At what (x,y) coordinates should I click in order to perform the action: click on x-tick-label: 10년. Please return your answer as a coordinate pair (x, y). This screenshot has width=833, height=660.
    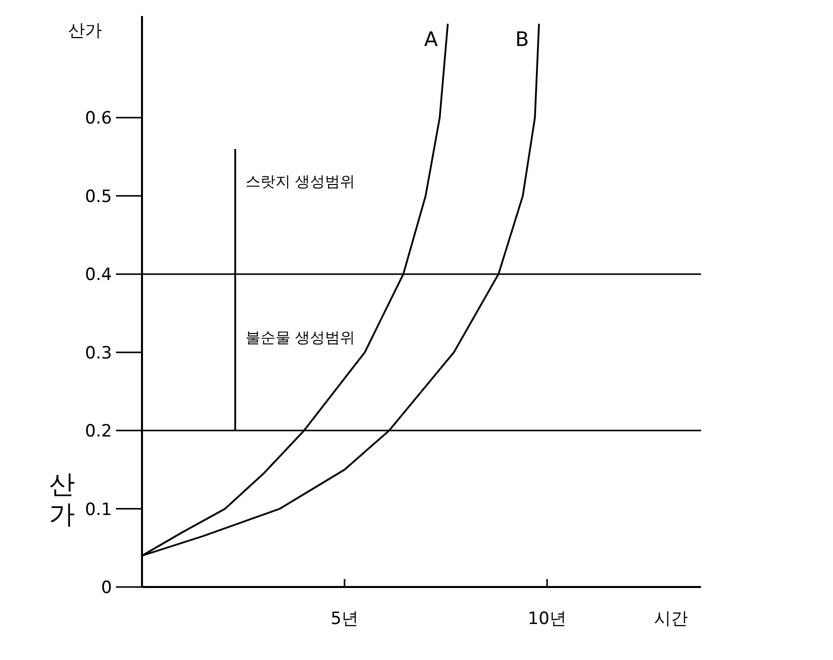
    Looking at the image, I should click on (547, 619).